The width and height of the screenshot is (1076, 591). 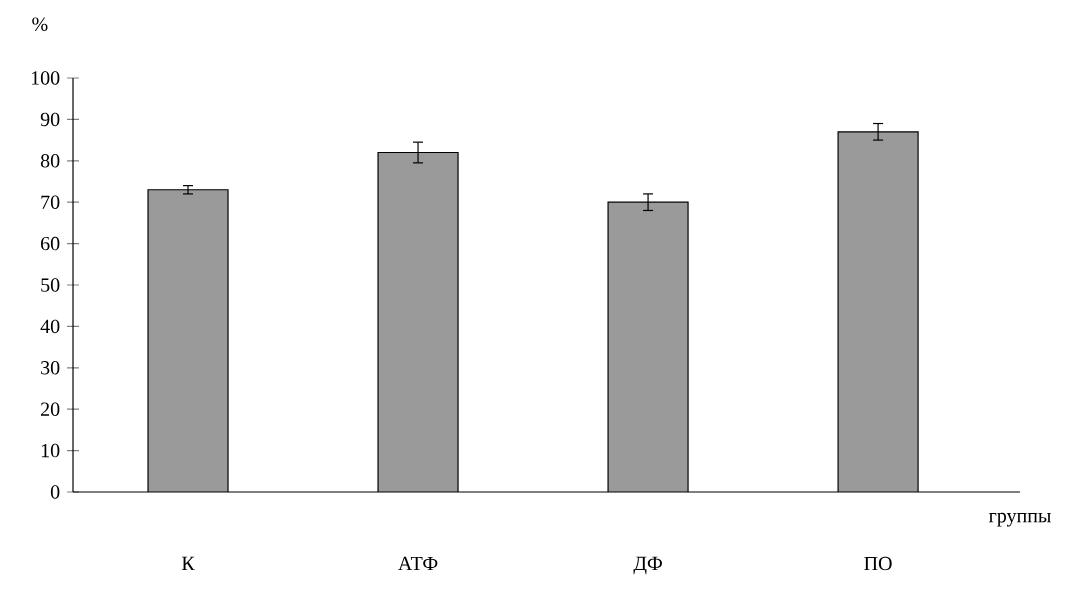 I want to click on y-tick-label: 0, so click(x=55, y=492).